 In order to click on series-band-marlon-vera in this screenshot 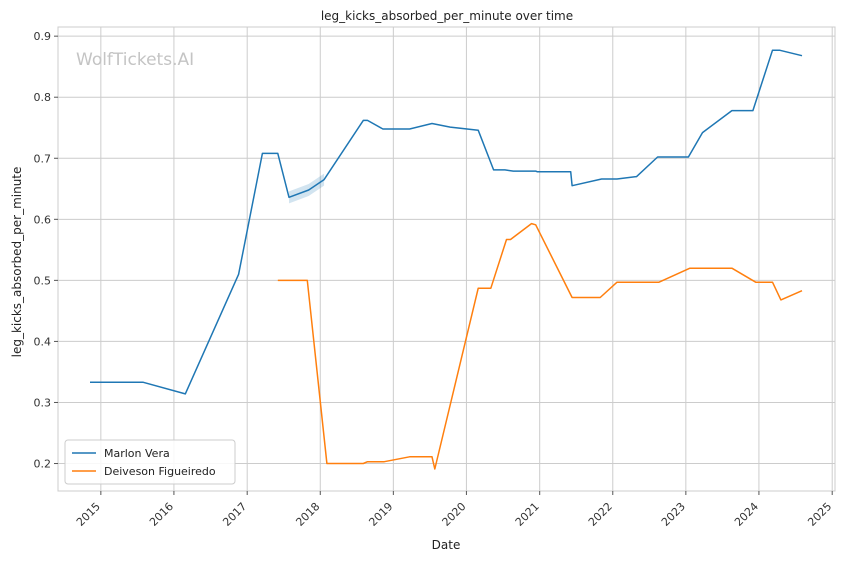, I will do `click(307, 188)`.